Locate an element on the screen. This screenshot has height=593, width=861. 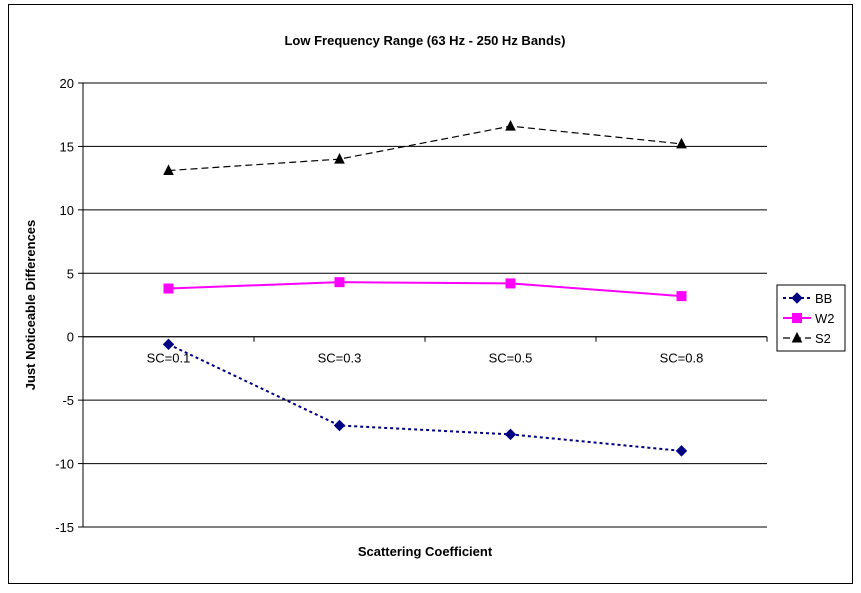
legend-label: W2 is located at coordinates (825, 318).